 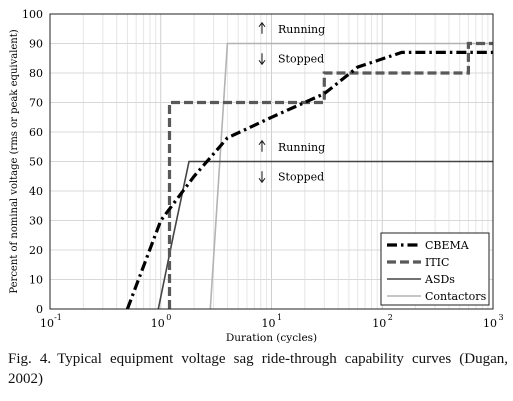 I want to click on y-tick-label: 0, so click(x=39, y=309).